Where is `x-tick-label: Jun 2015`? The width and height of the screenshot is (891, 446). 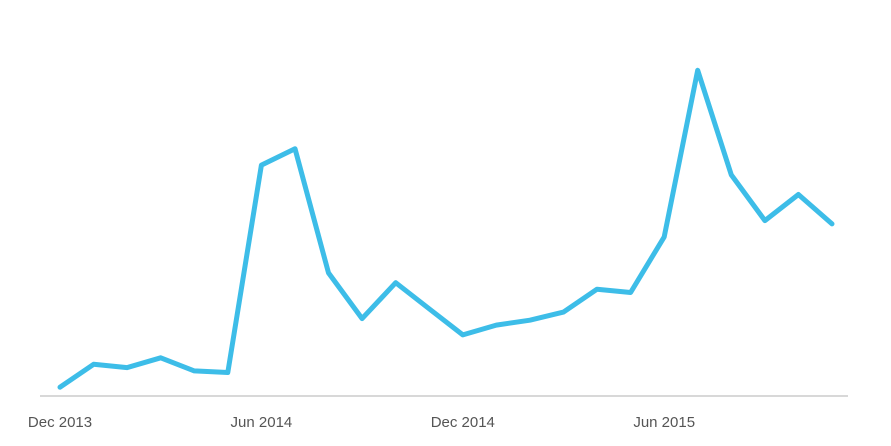
x-tick-label: Jun 2015 is located at coordinates (664, 422).